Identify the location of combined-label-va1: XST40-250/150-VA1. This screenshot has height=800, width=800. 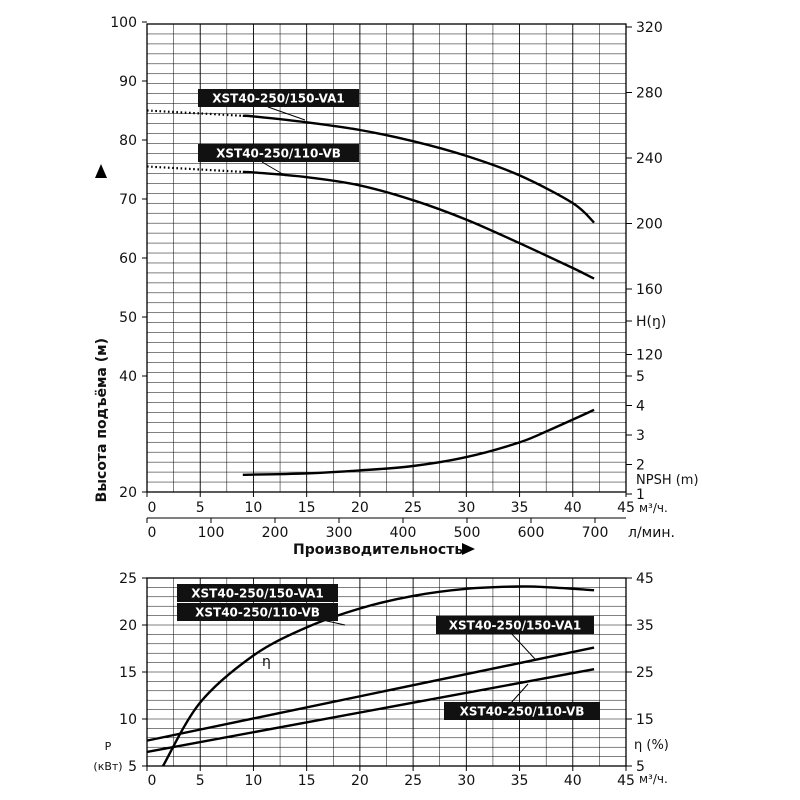
(257, 594).